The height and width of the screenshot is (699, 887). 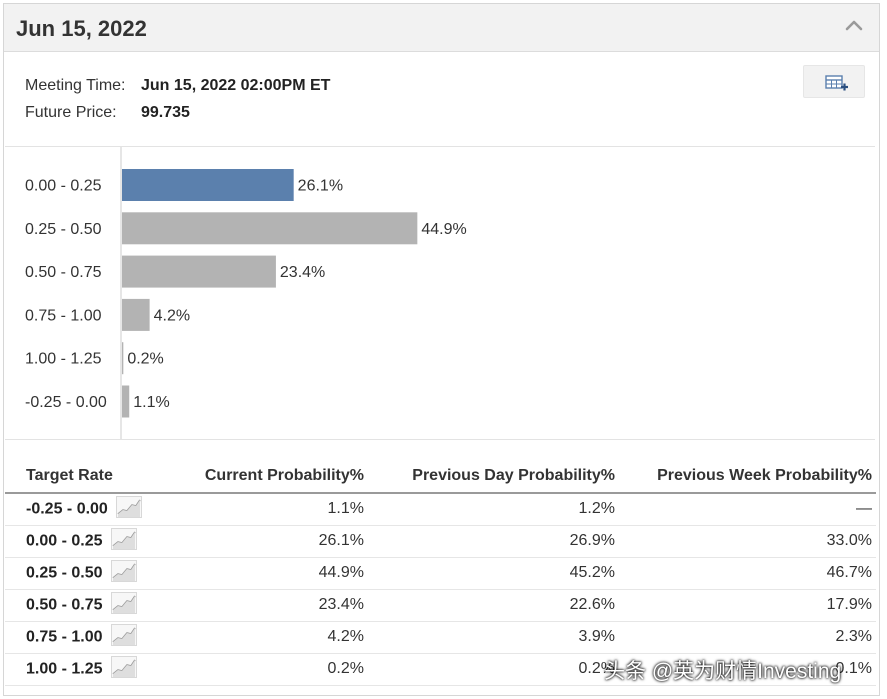 I want to click on chart-value-label: 1.1%, so click(x=151, y=402).